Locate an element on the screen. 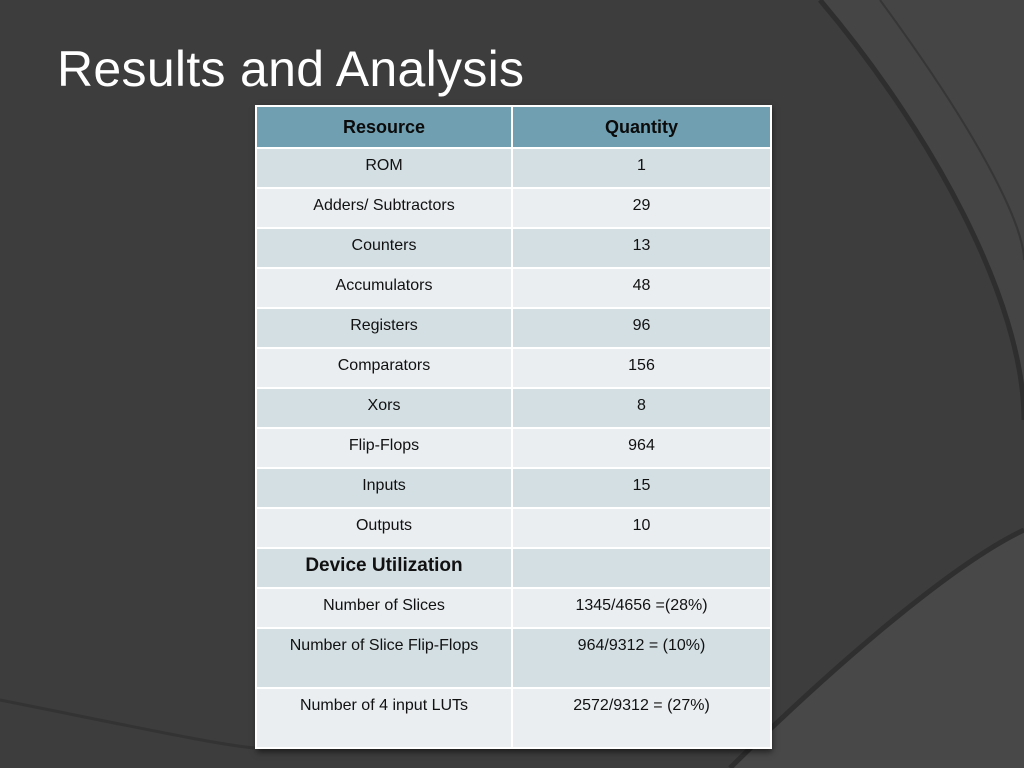 Image resolution: width=1024 pixels, height=768 pixels. quantity-cell: 10 is located at coordinates (641, 528).